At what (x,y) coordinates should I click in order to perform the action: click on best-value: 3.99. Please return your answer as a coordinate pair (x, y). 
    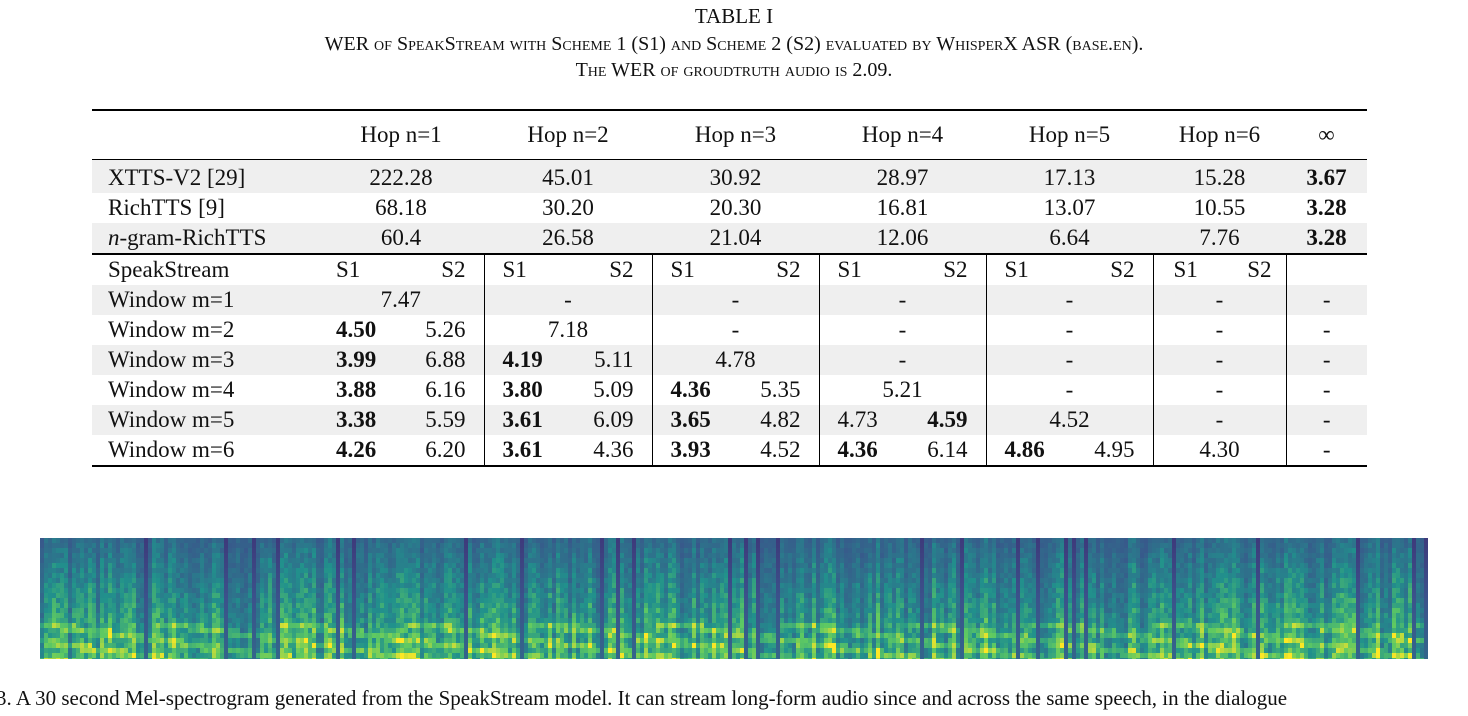
    Looking at the image, I should click on (356, 359).